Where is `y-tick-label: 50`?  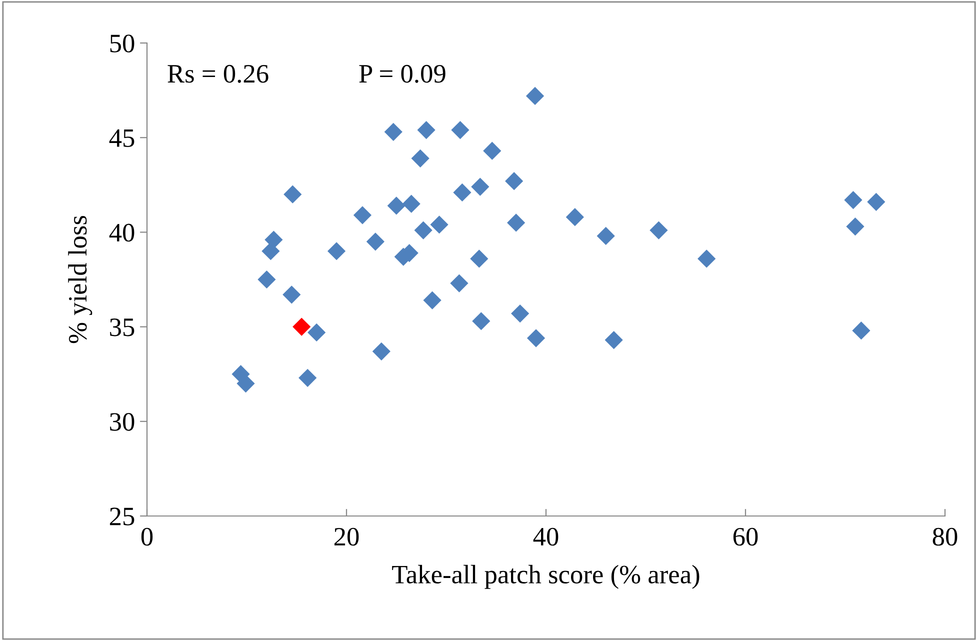 y-tick-label: 50 is located at coordinates (122, 43).